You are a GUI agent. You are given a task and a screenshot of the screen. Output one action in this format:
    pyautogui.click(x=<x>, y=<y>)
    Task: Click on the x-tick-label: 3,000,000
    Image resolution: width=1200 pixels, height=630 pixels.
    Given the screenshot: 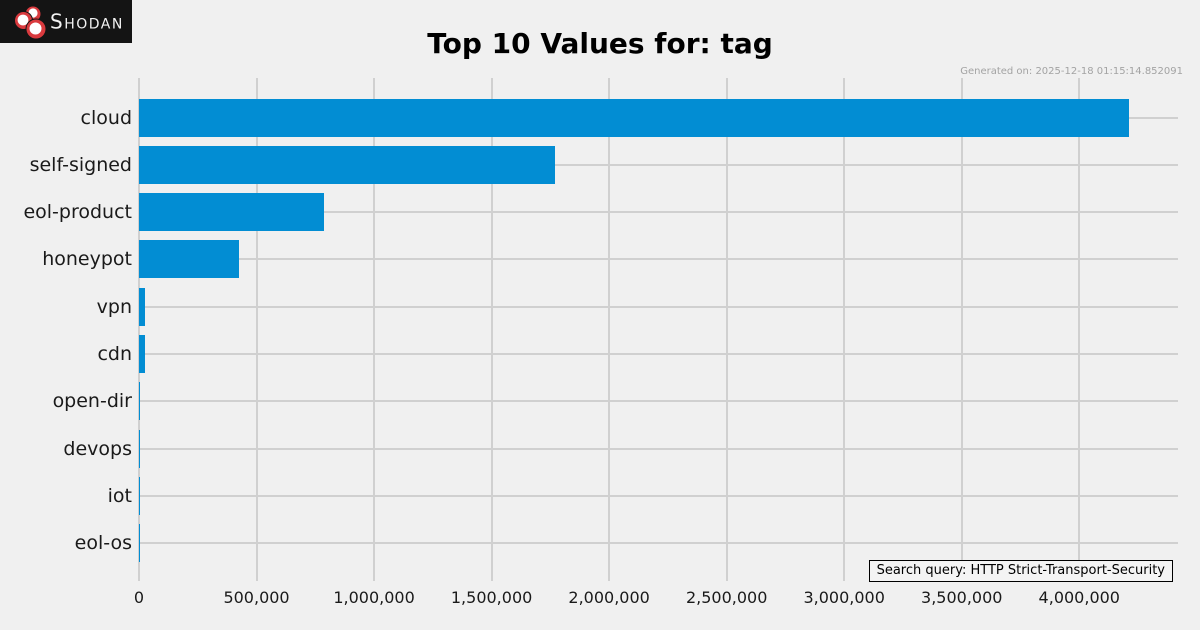 What is the action you would take?
    pyautogui.click(x=844, y=597)
    